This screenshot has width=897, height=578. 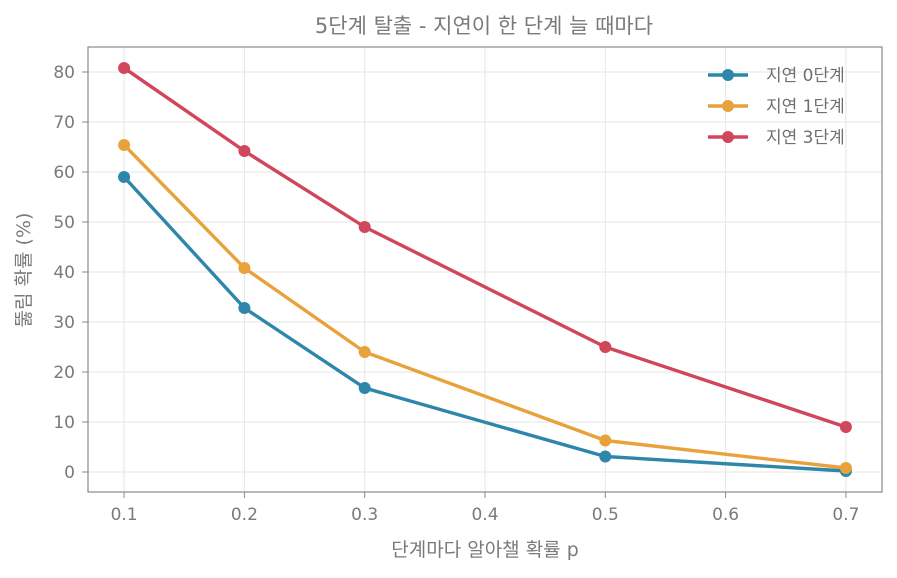 I want to click on x-tick-label: 0.1, so click(x=124, y=515).